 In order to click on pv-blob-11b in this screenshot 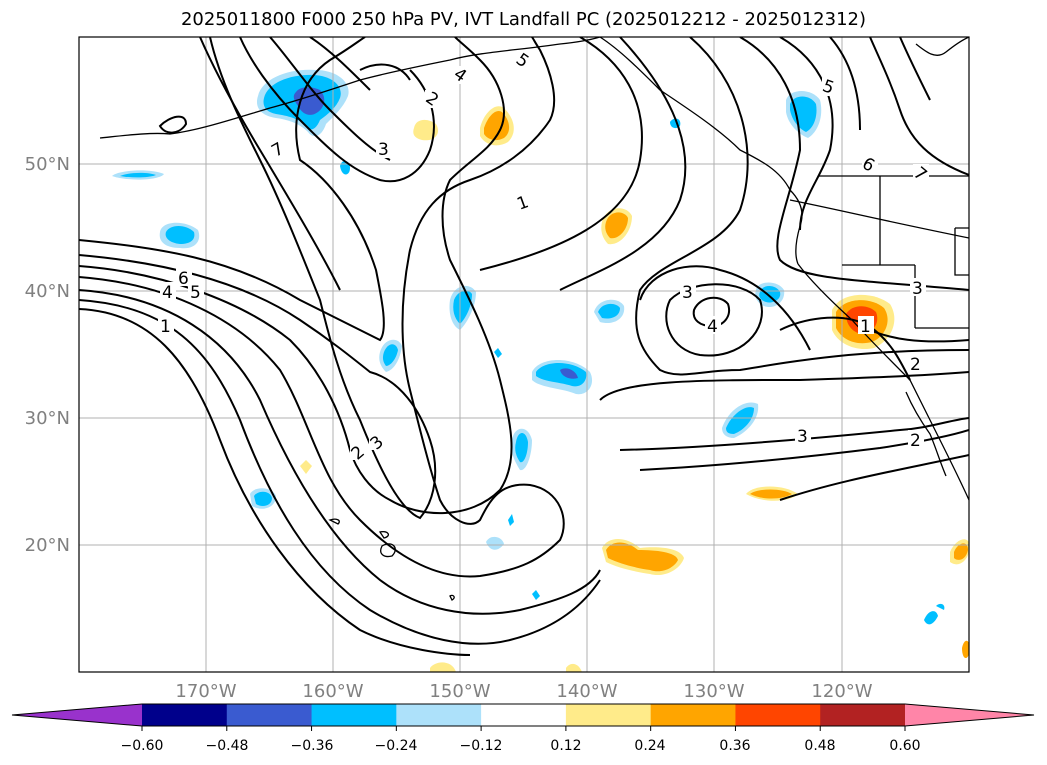, I will do `click(521, 448)`.